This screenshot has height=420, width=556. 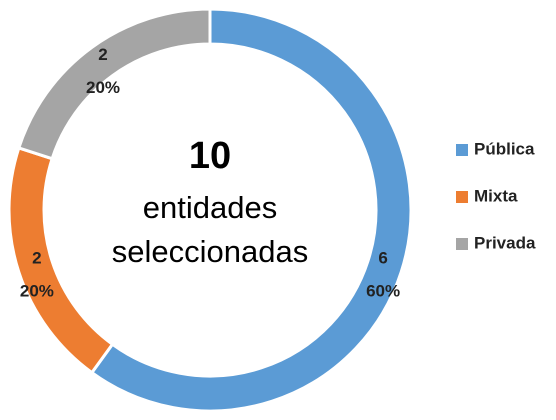 I want to click on legend-label: Pública, so click(x=504, y=148).